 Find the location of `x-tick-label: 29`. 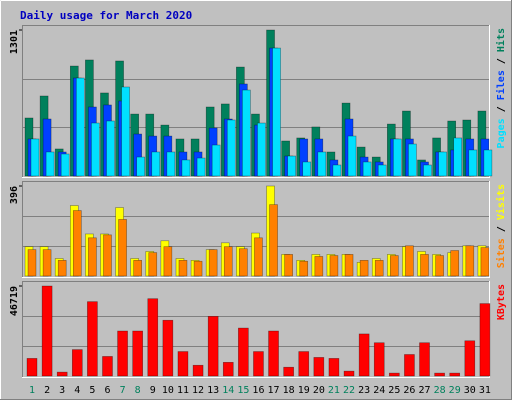

x-tick-label: 29 is located at coordinates (455, 390).